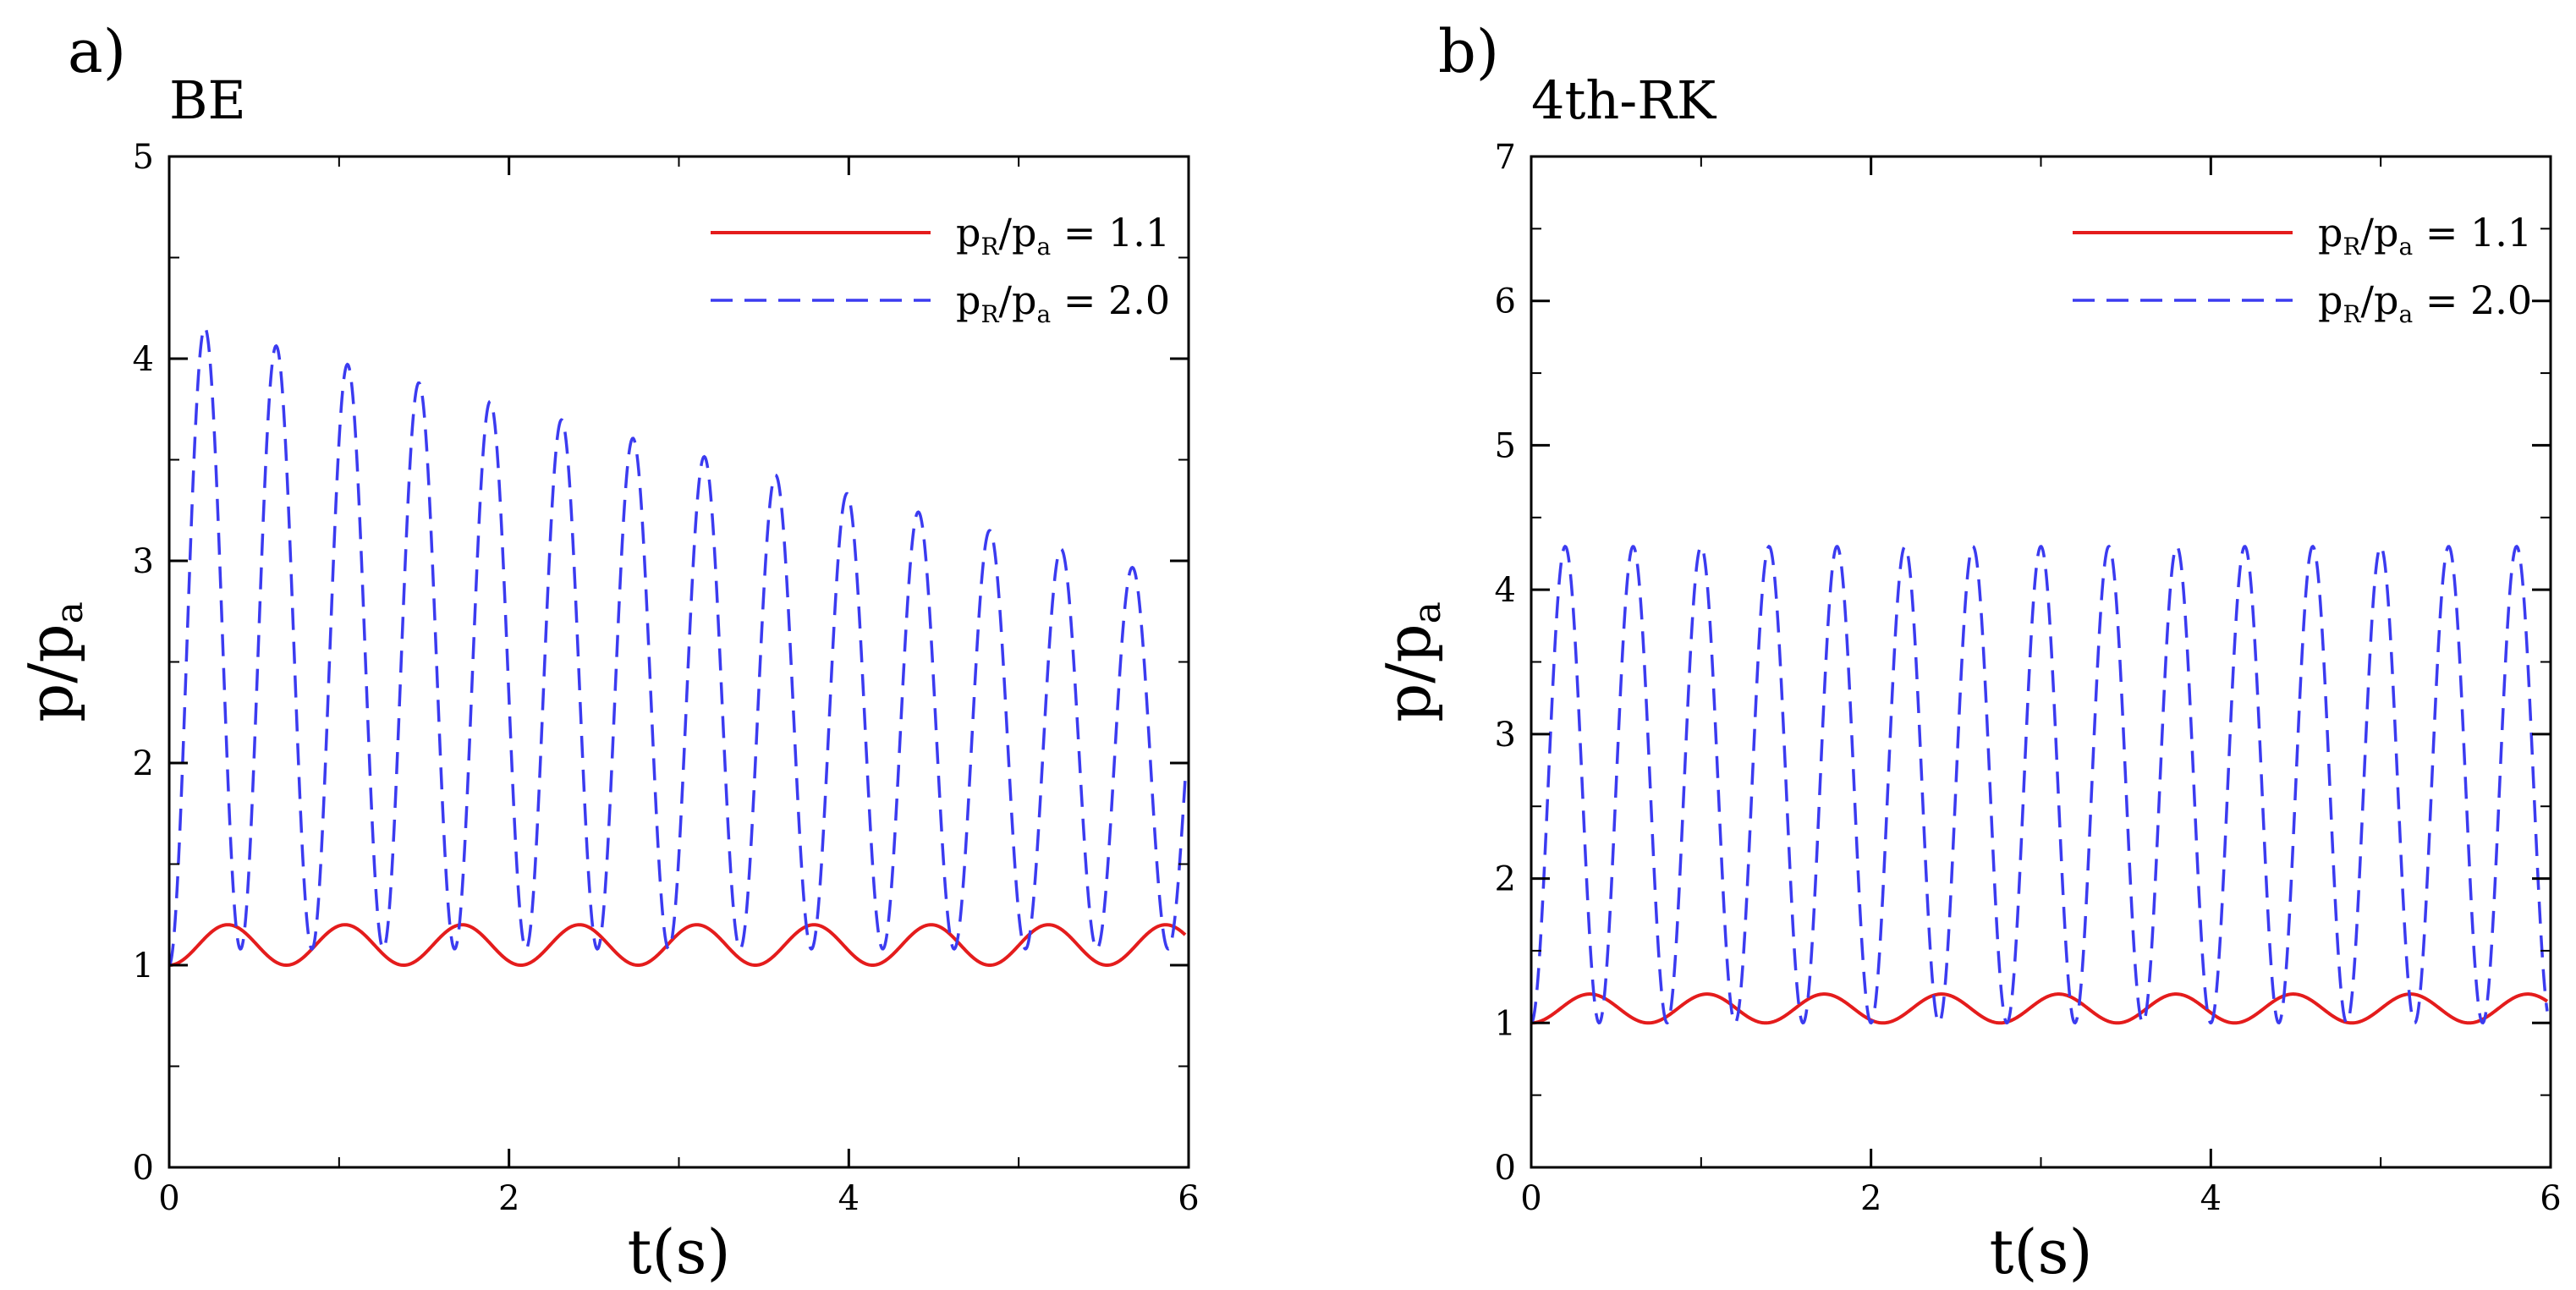 The width and height of the screenshot is (2576, 1290). I want to click on panel-label: b), so click(1468, 52).